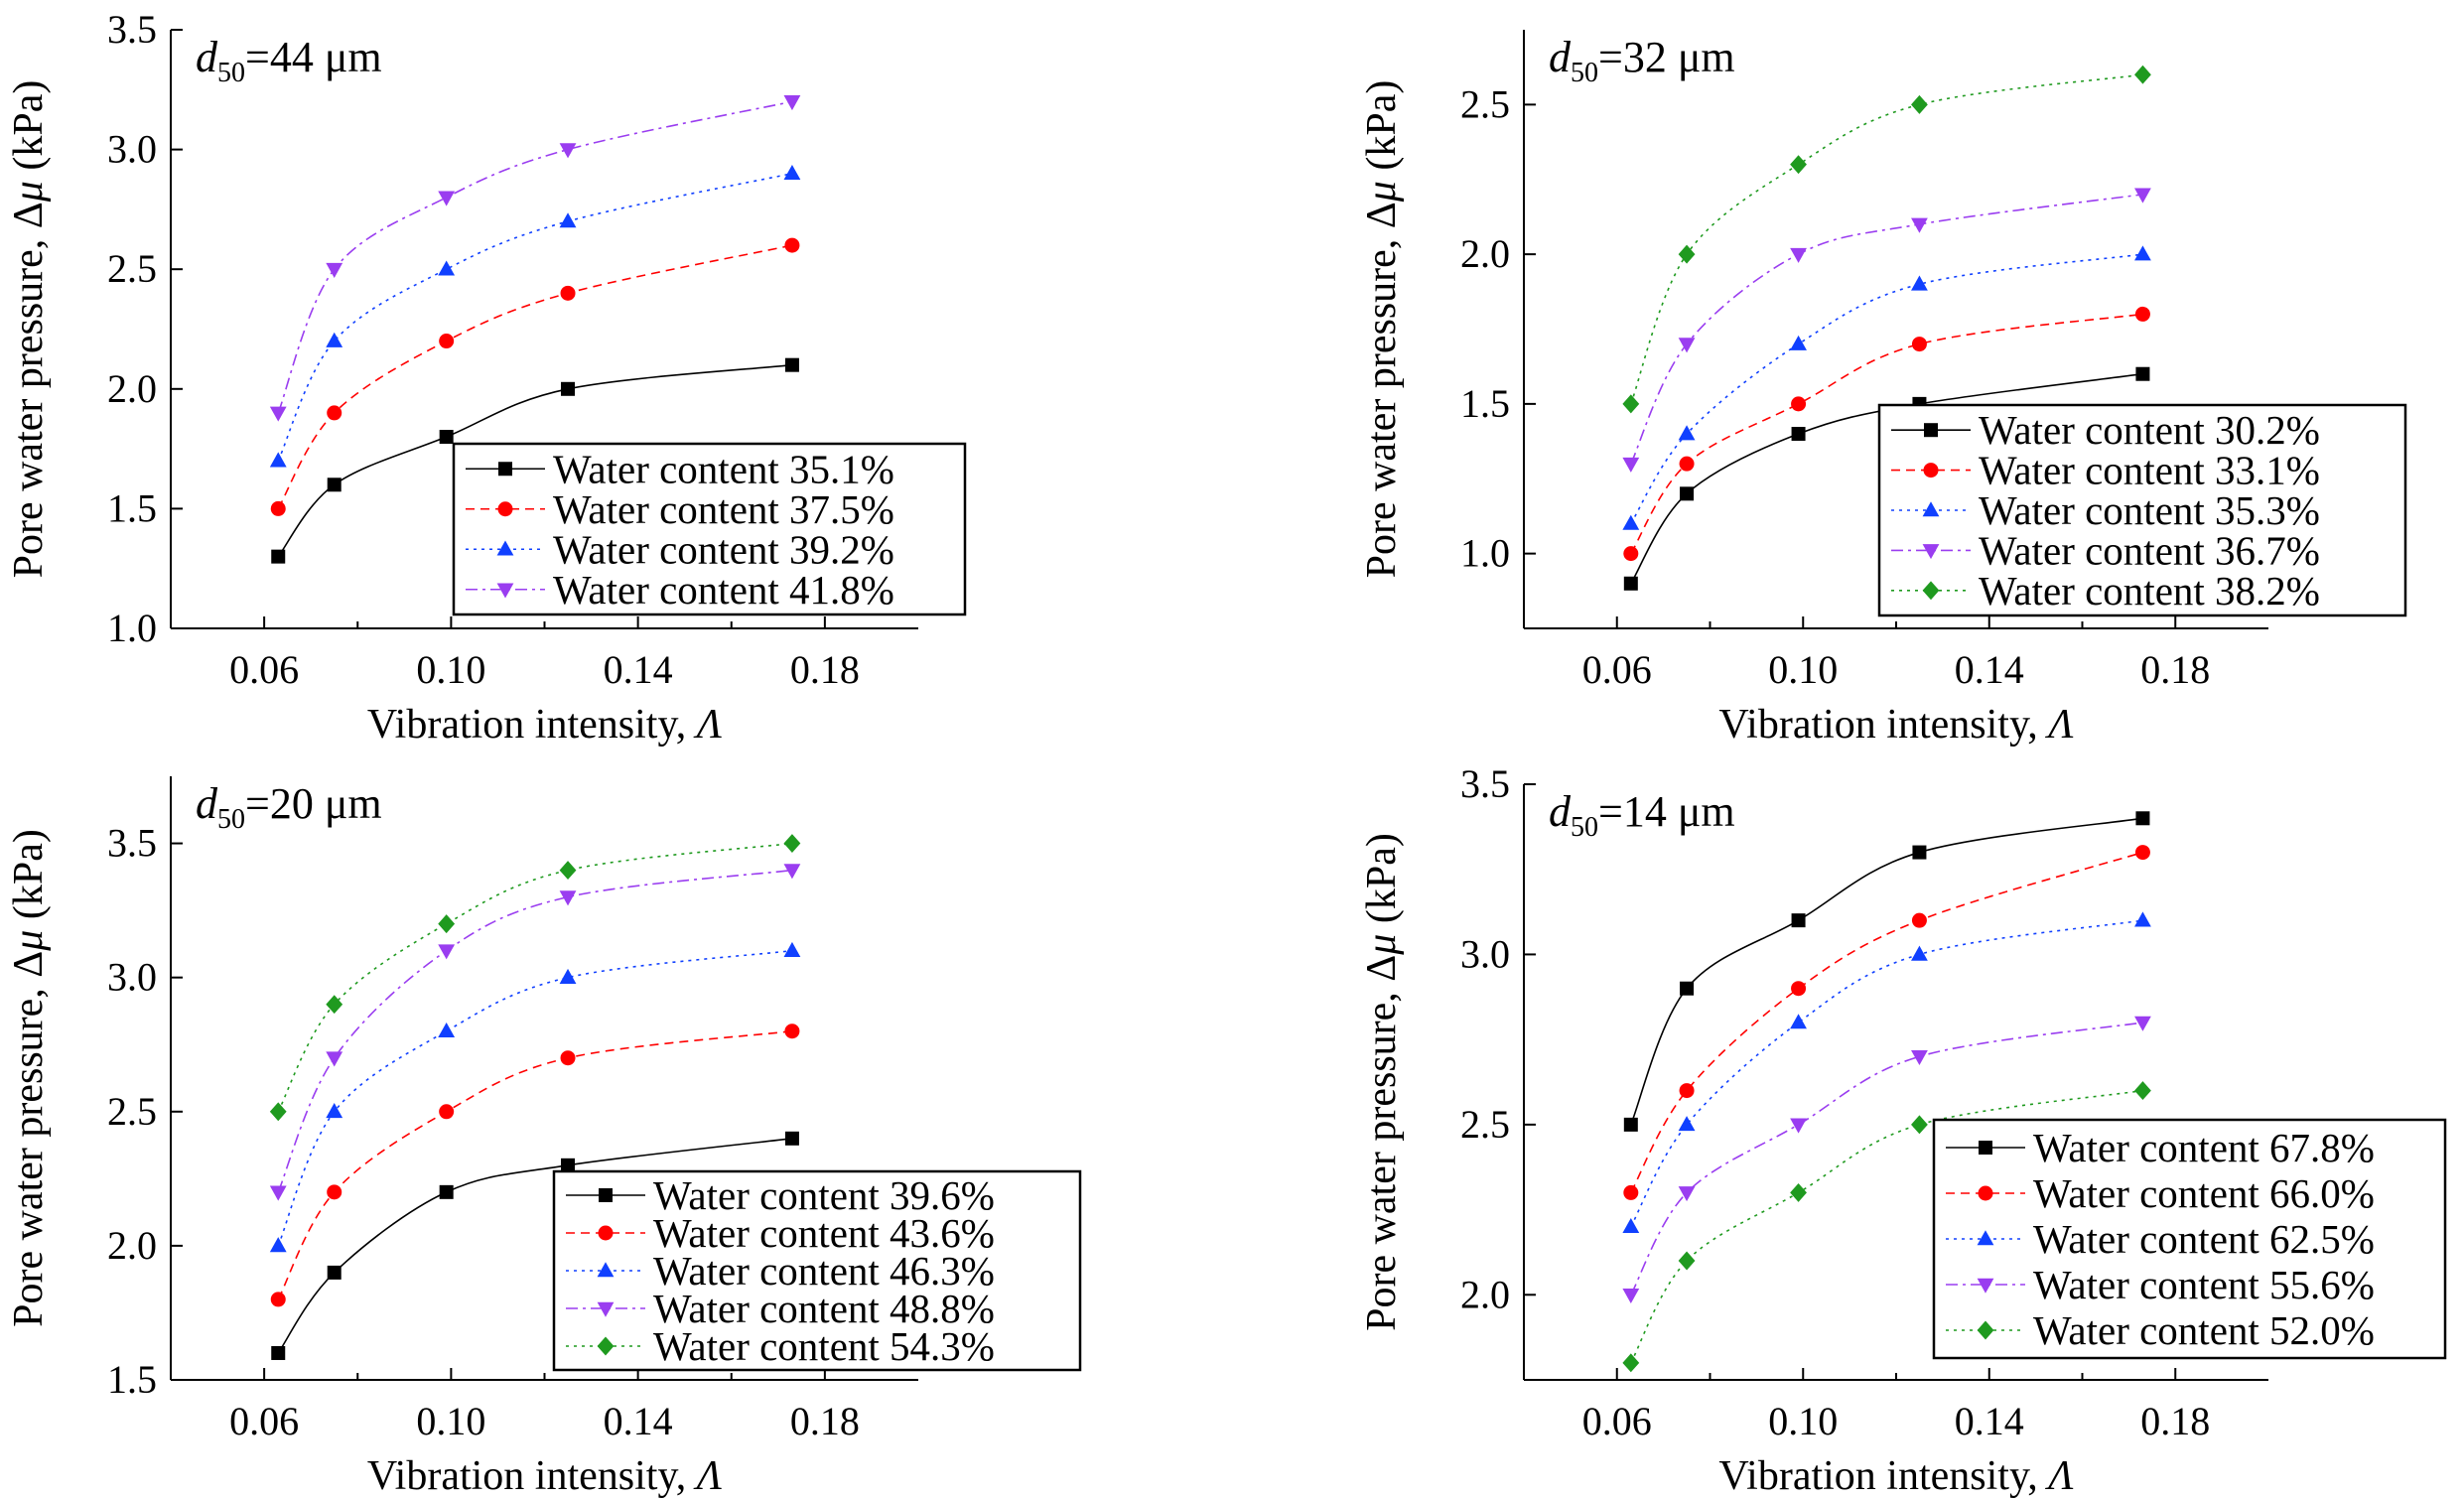 The image size is (2464, 1500). What do you see at coordinates (1485, 554) in the screenshot?
I see `y-tick-label: 1.0` at bounding box center [1485, 554].